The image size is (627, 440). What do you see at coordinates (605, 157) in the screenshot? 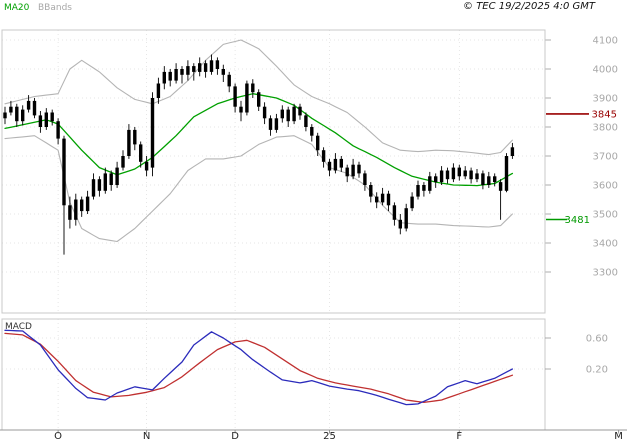
I see `price-tick-label: 3700` at bounding box center [605, 157].